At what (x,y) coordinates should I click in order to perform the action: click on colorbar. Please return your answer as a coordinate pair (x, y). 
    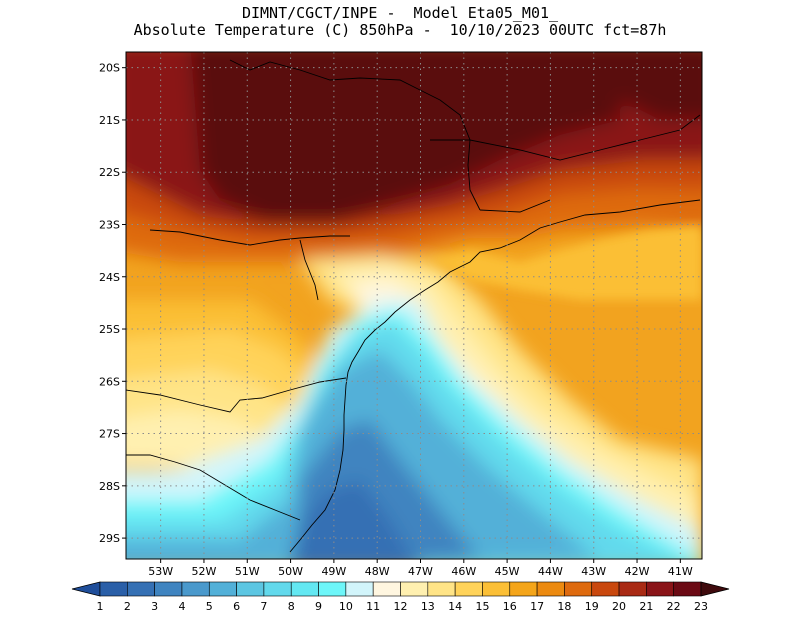
    Looking at the image, I should click on (400, 589).